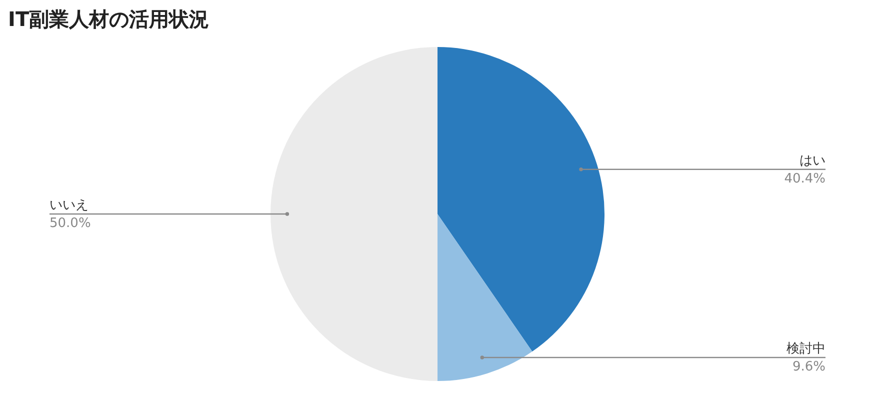 The width and height of the screenshot is (875, 419). Describe the element at coordinates (805, 178) in the screenshot. I see `data-label: 40.4%` at that location.